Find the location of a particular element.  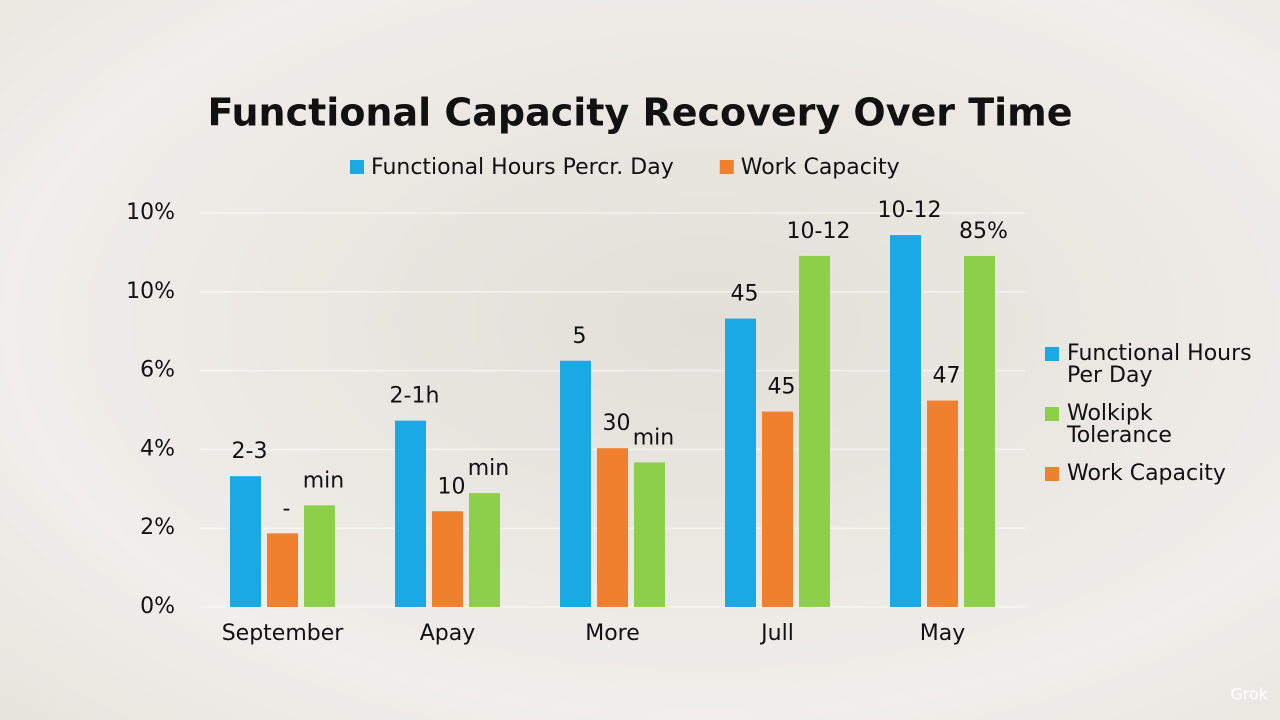

bar-annotation: 2-1h is located at coordinates (415, 396).